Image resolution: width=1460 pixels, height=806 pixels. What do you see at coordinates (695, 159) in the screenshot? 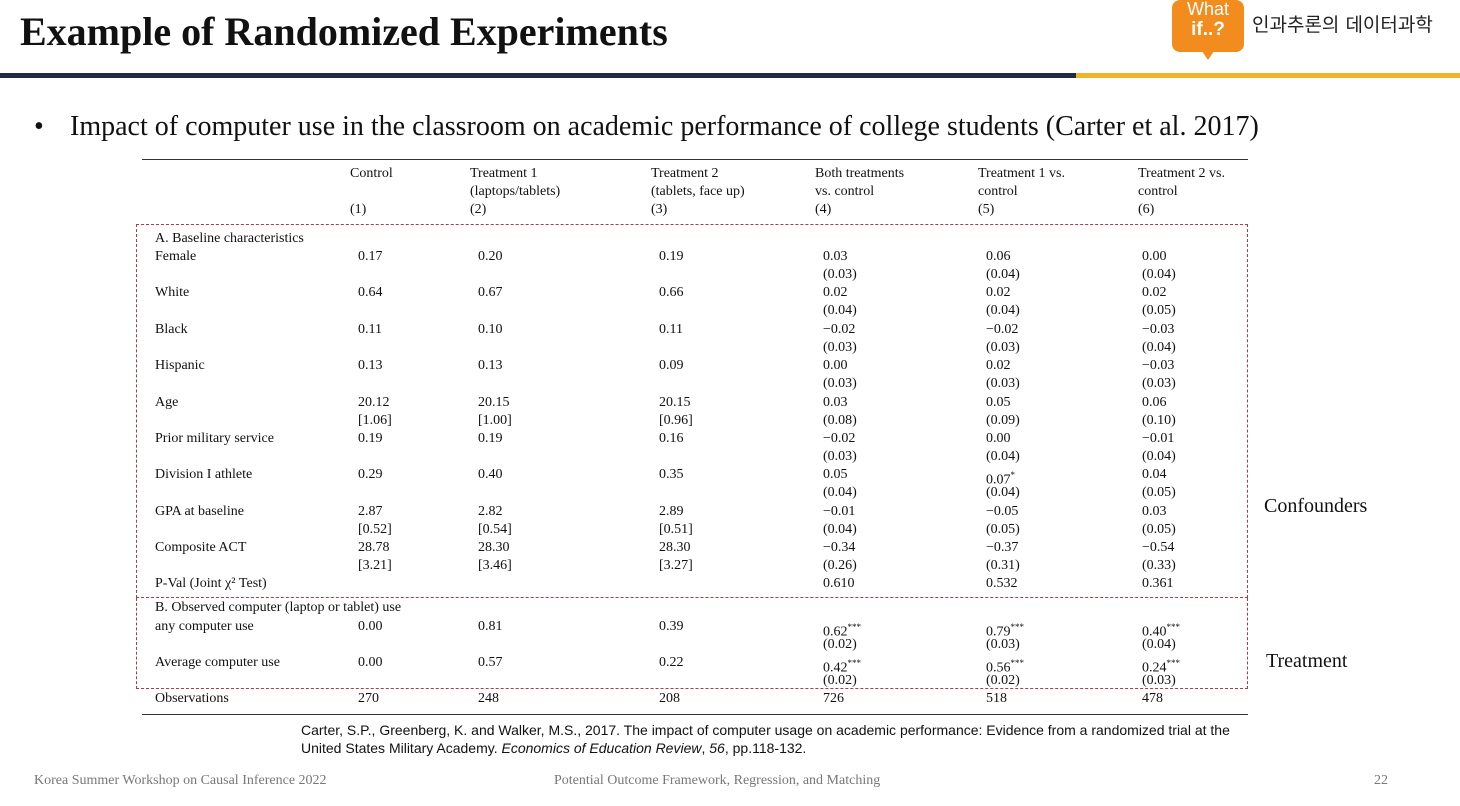
I see `table-top-rule` at bounding box center [695, 159].